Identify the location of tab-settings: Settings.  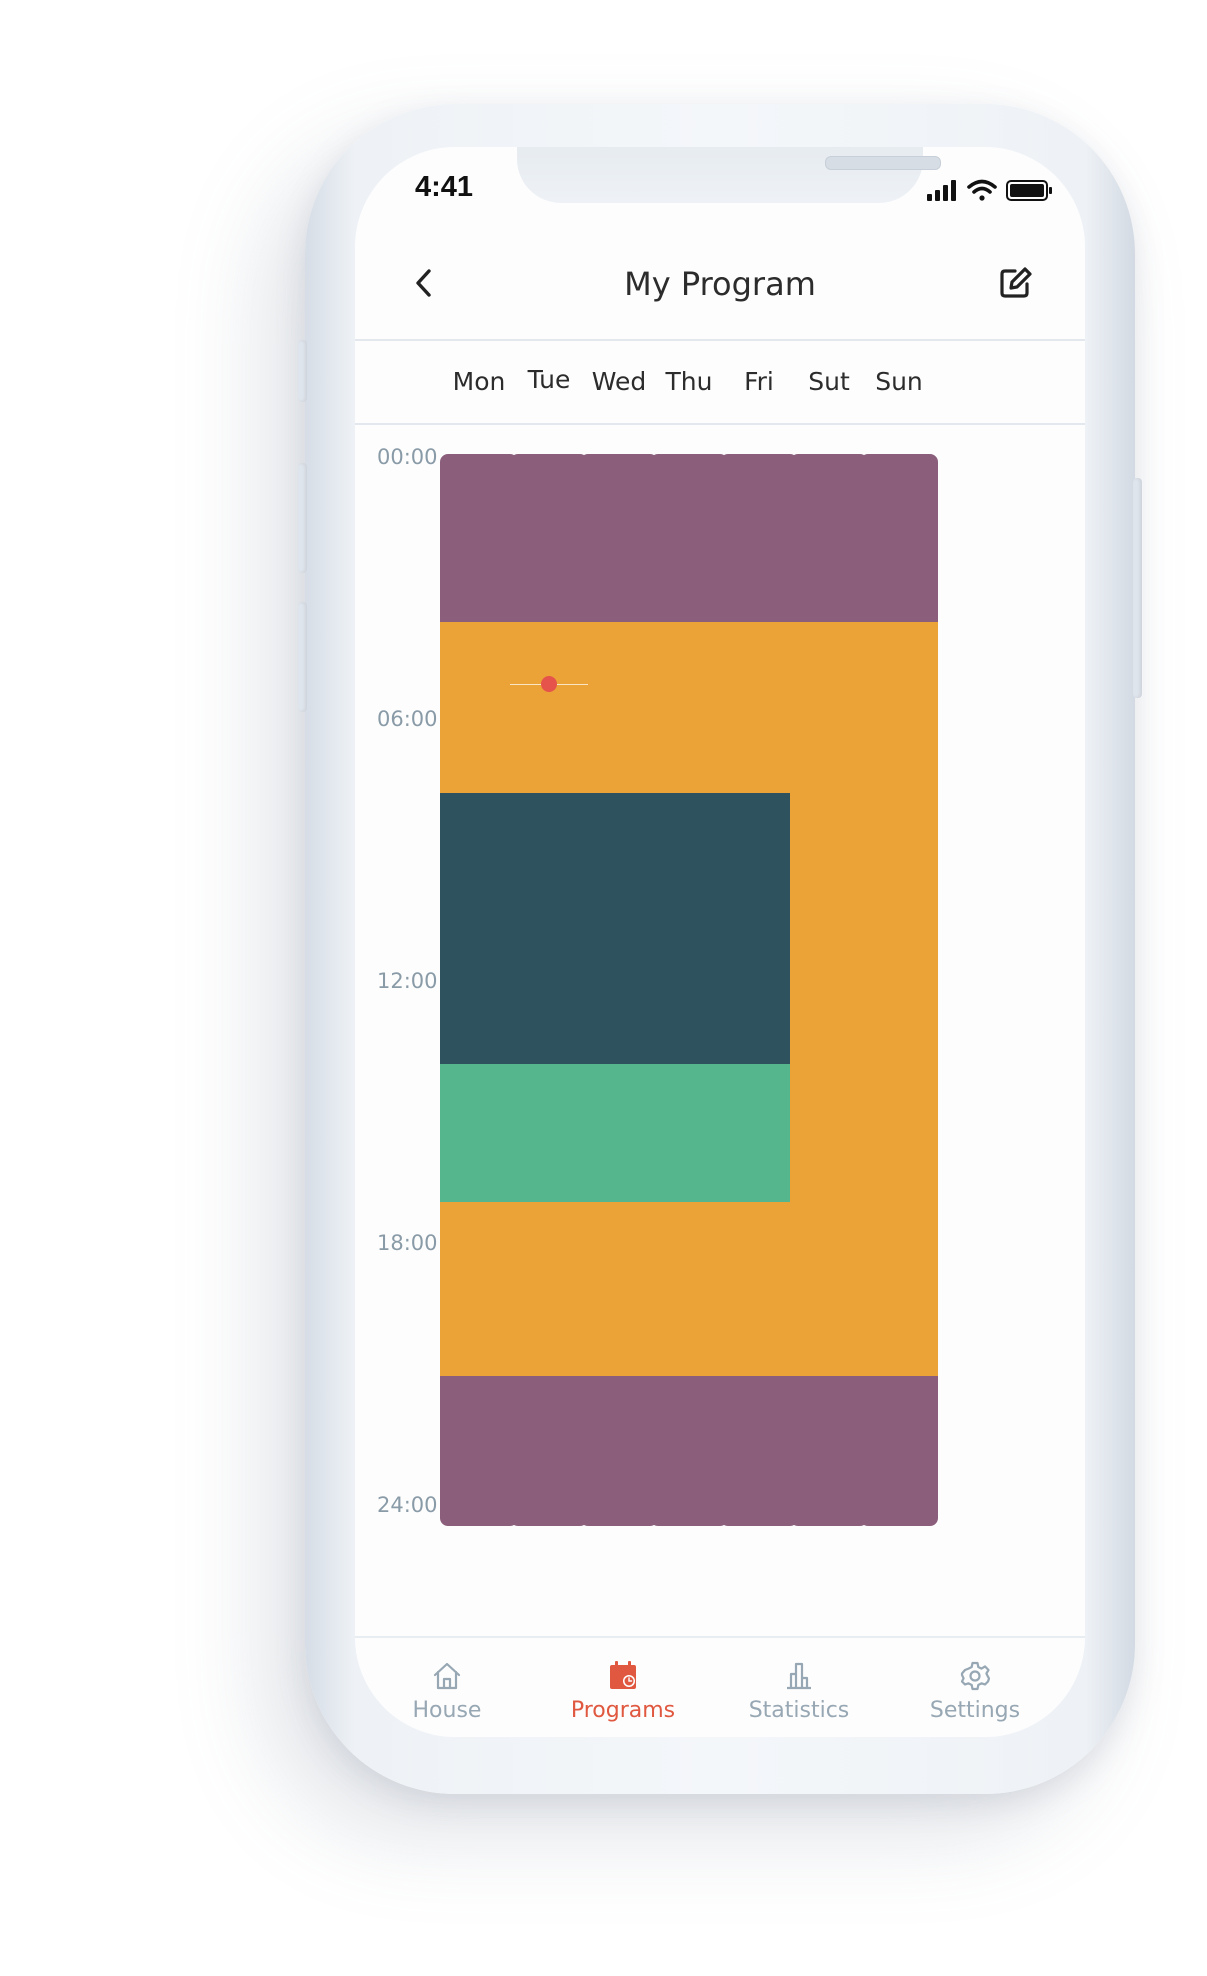
(975, 1687).